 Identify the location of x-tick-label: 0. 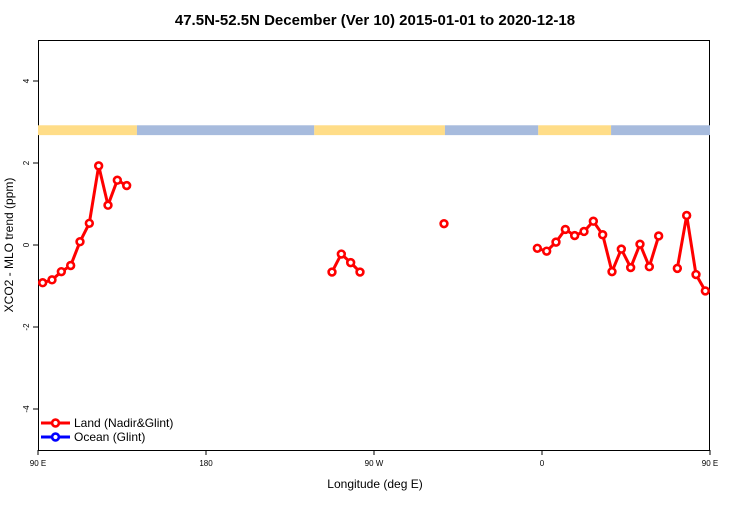
(542, 463).